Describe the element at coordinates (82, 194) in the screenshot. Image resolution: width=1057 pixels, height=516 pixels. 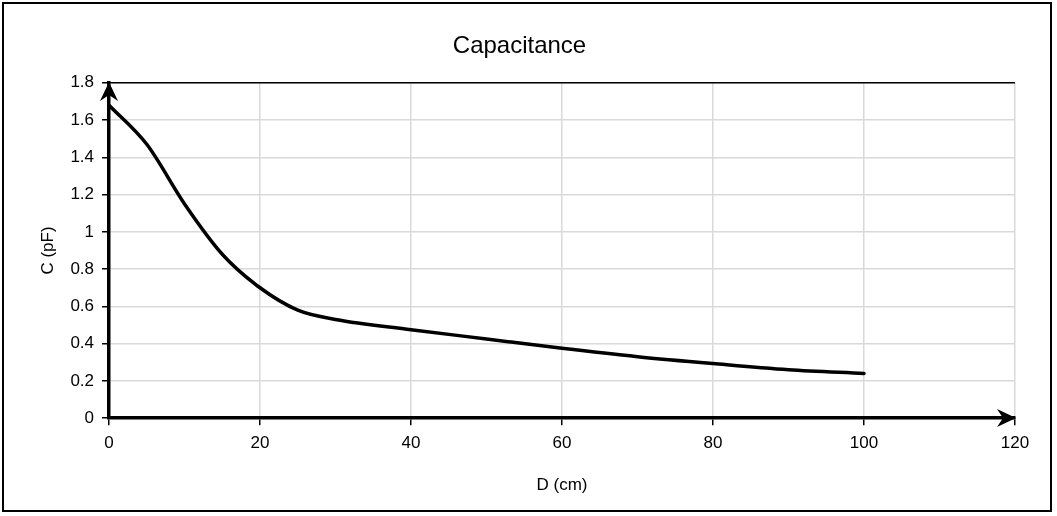
I see `y-tick-label: 1.2` at that location.